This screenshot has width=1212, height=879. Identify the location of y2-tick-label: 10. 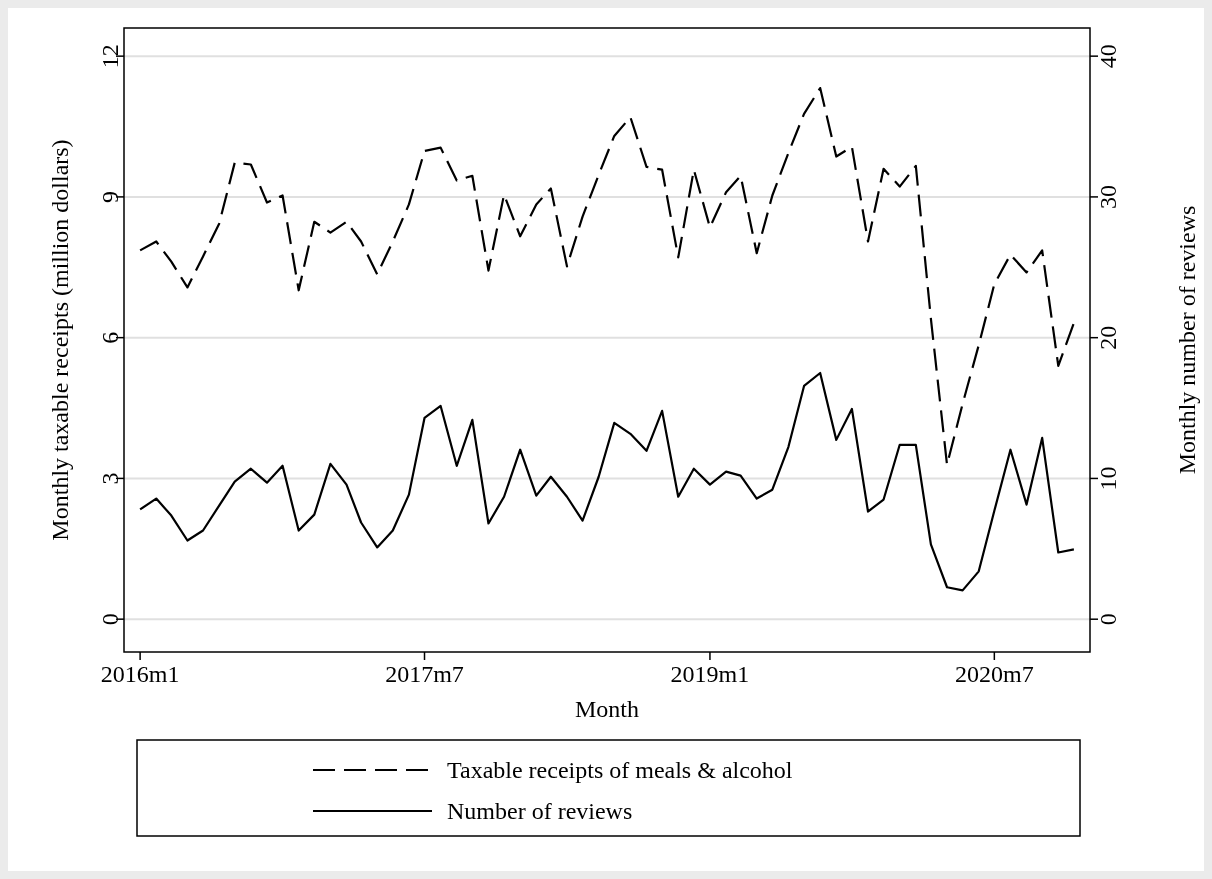
(1108, 478).